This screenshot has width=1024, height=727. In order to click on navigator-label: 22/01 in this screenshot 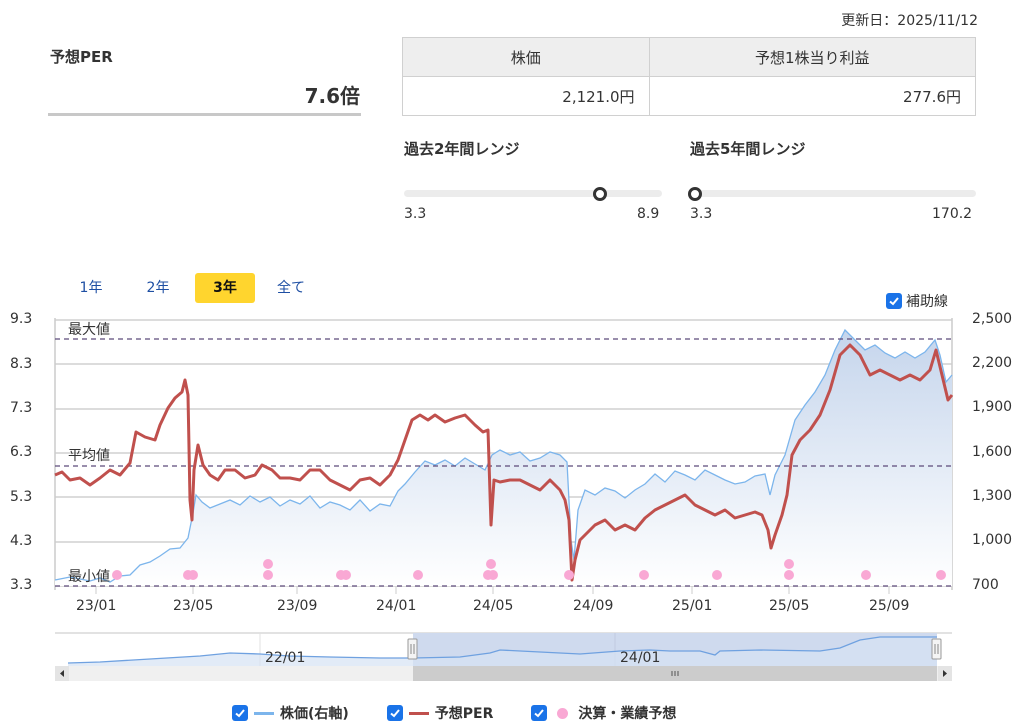, I will do `click(285, 658)`.